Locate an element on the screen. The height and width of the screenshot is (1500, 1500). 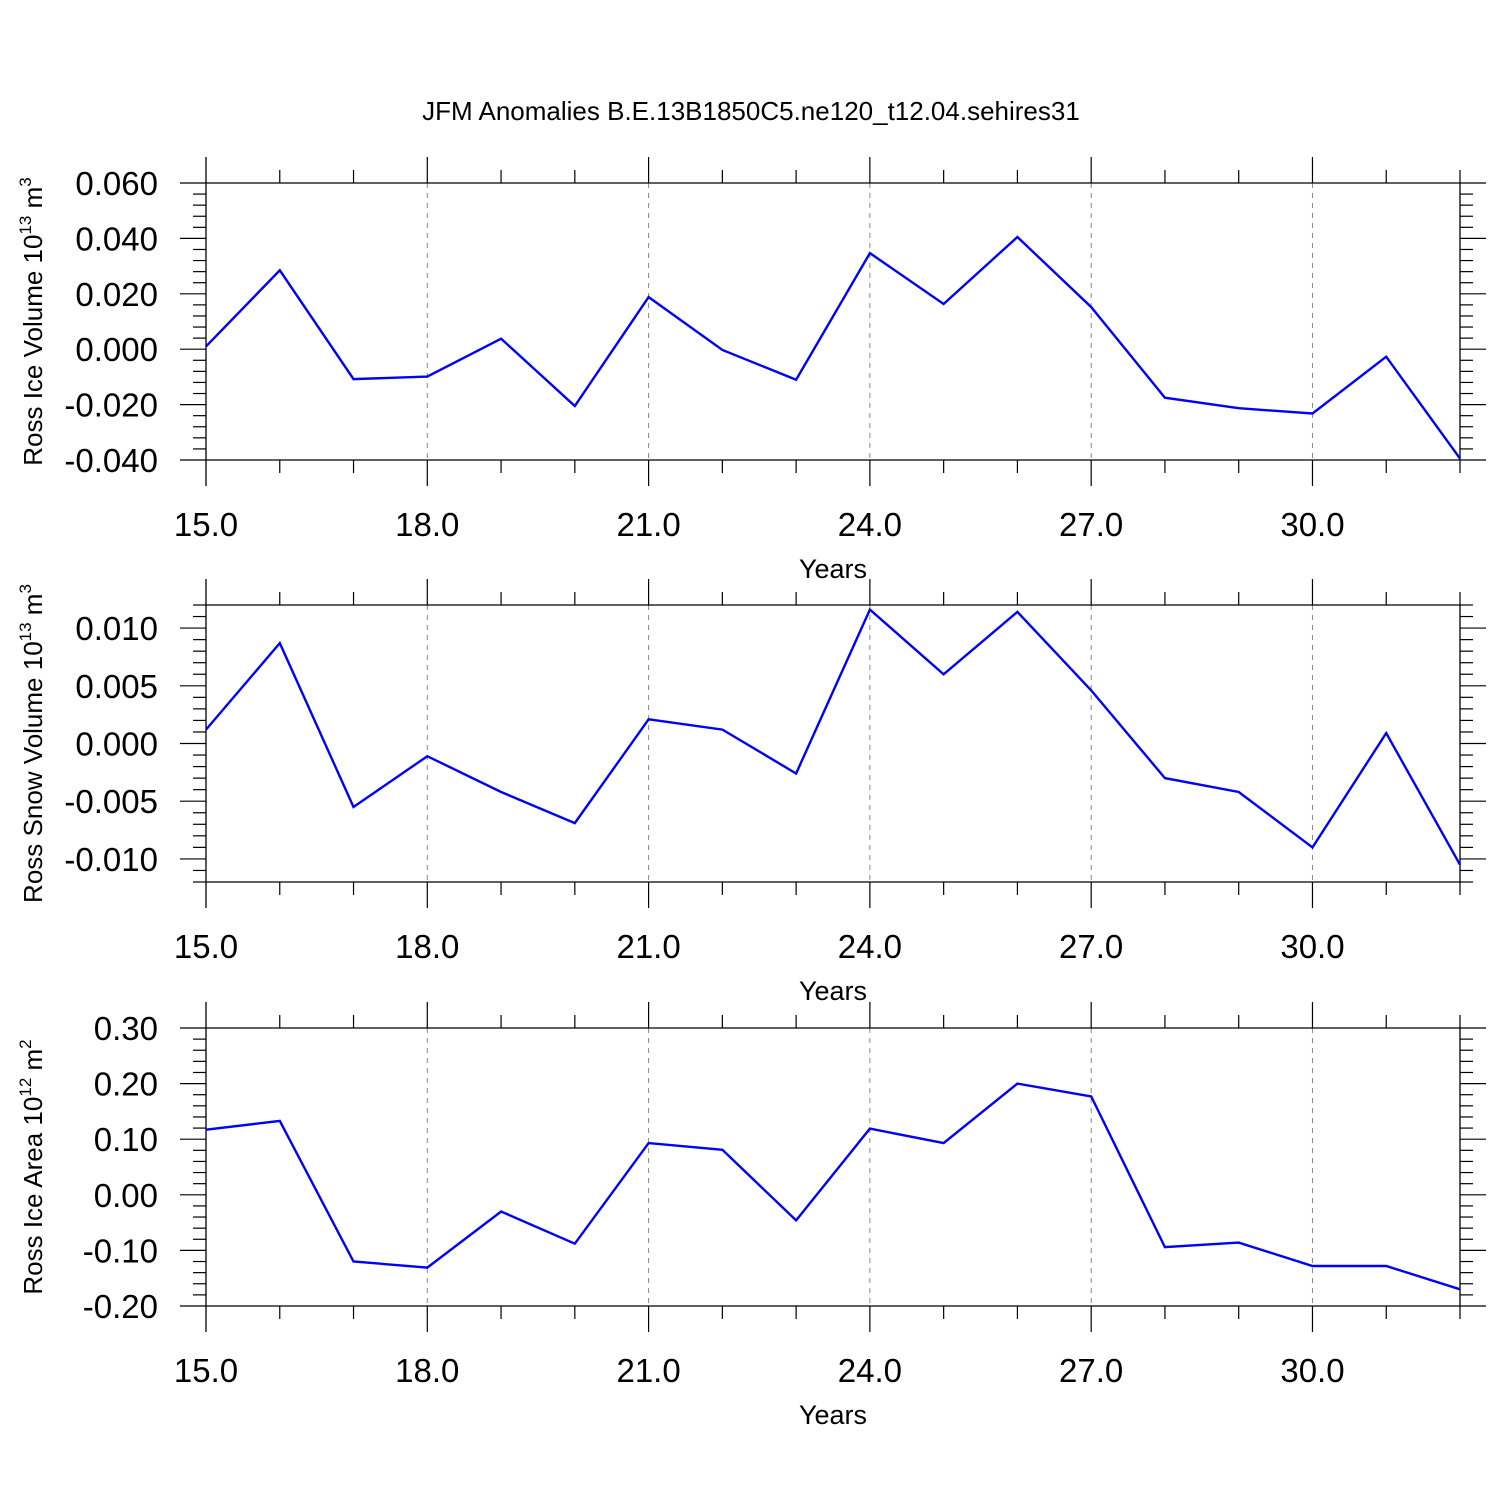
y-tick-label: 0.005 is located at coordinates (116, 686).